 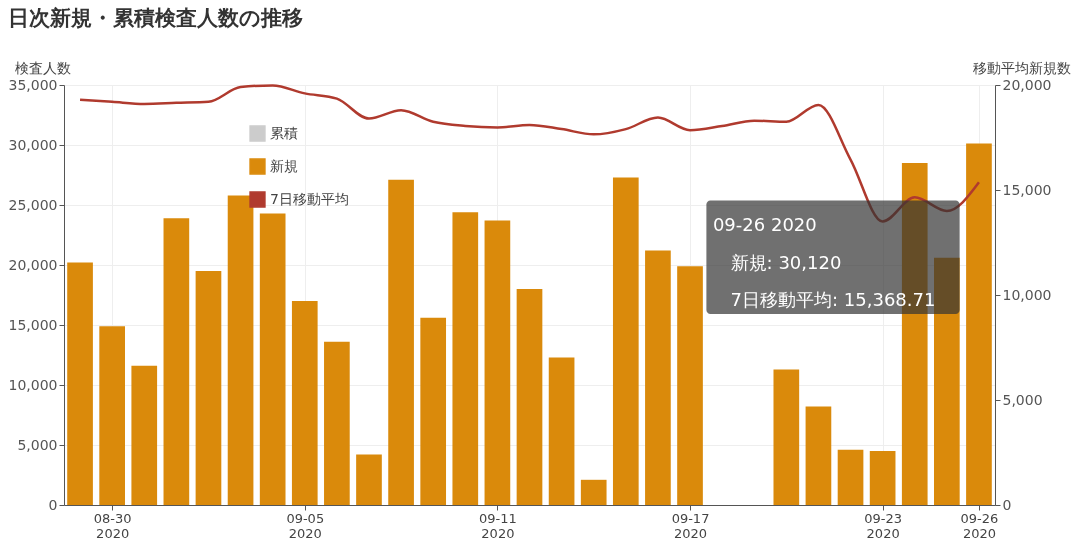 What do you see at coordinates (1027, 294) in the screenshot?
I see `y2-tick-label: 10,000` at bounding box center [1027, 294].